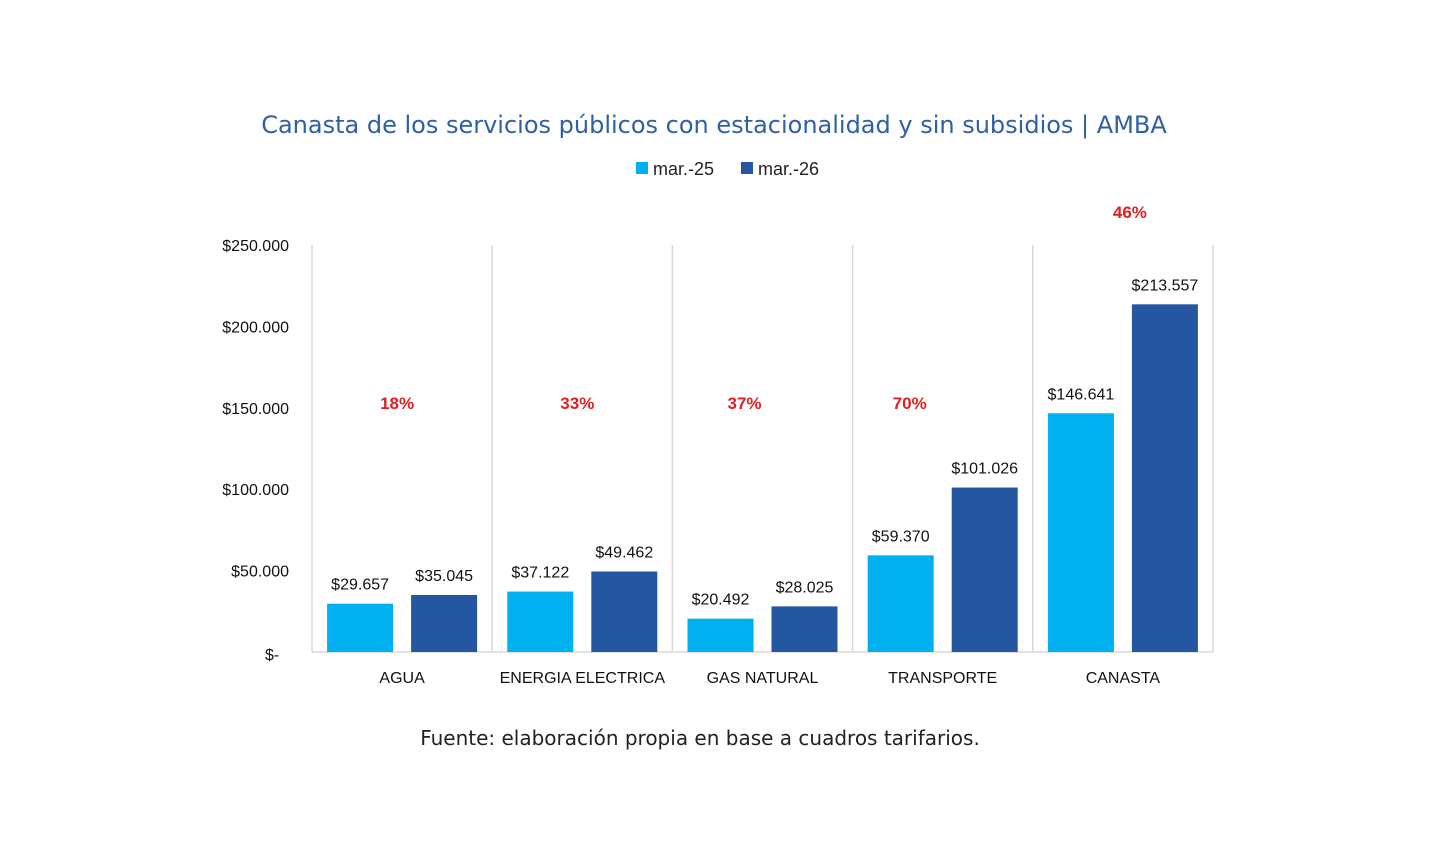  Describe the element at coordinates (744, 403) in the screenshot. I see `percent-change-label: 37%` at that location.